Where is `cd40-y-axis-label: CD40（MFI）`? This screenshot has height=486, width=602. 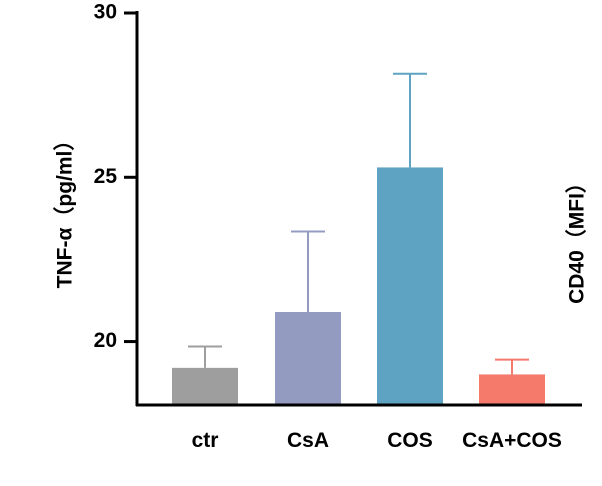
cd40-y-axis-label: CD40（MFI） is located at coordinates (577, 238).